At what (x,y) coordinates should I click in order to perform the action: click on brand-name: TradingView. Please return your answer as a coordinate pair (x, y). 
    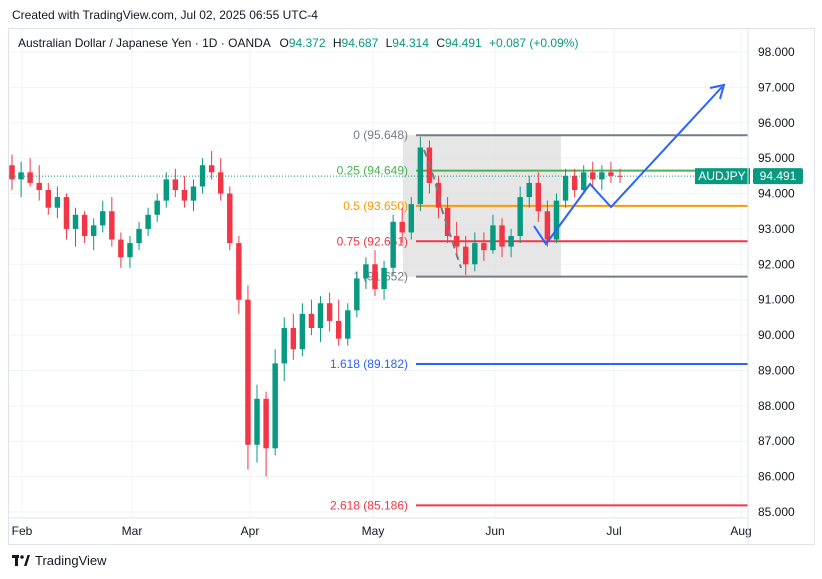
    Looking at the image, I should click on (71, 560).